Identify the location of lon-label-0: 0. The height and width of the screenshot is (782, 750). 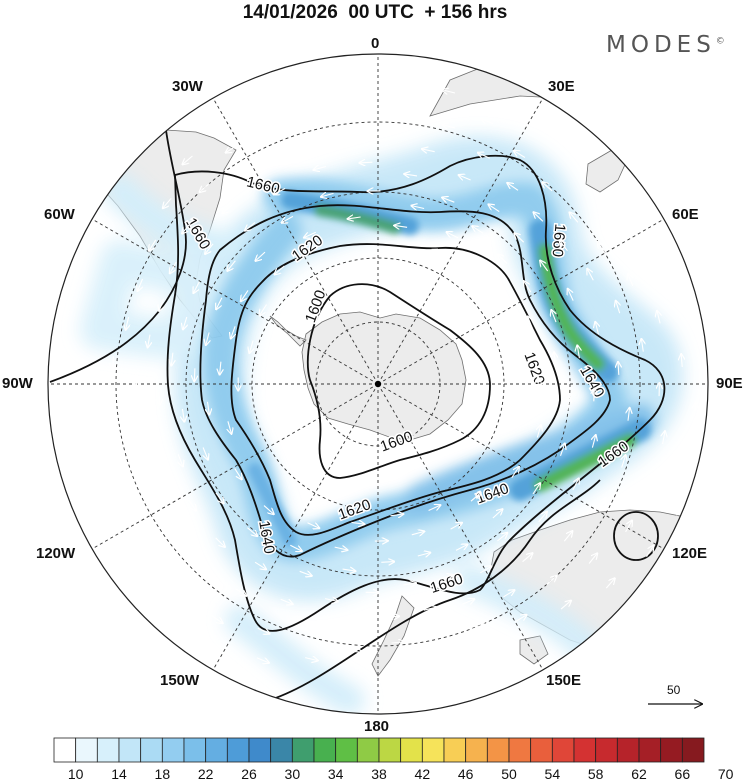
(375, 43).